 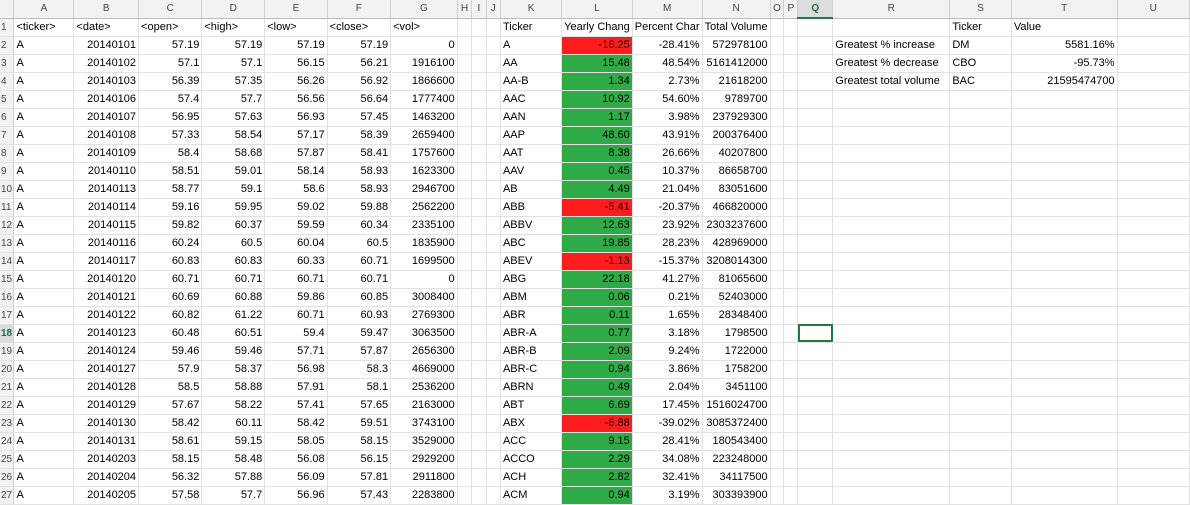 What do you see at coordinates (233, 279) in the screenshot?
I see `cell: 60.71` at bounding box center [233, 279].